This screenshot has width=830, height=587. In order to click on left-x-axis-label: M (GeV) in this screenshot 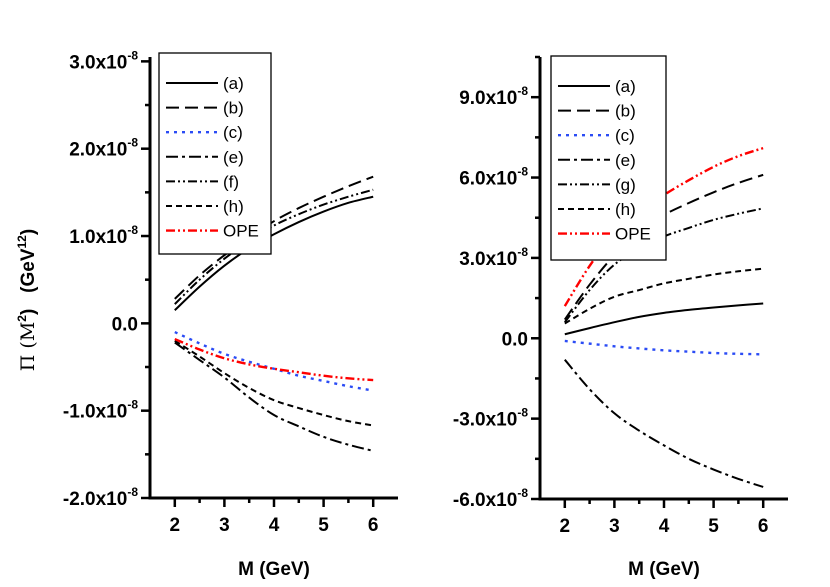, I will do `click(274, 569)`.